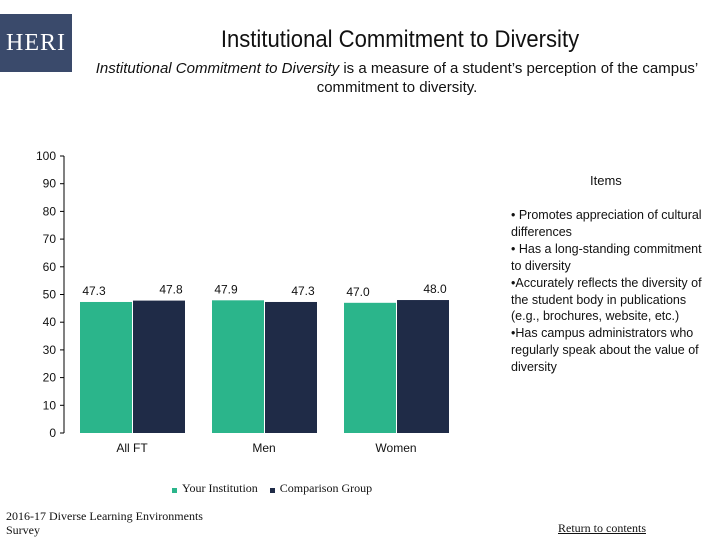  Describe the element at coordinates (50, 405) in the screenshot. I see `y-tick-label: 10` at that location.